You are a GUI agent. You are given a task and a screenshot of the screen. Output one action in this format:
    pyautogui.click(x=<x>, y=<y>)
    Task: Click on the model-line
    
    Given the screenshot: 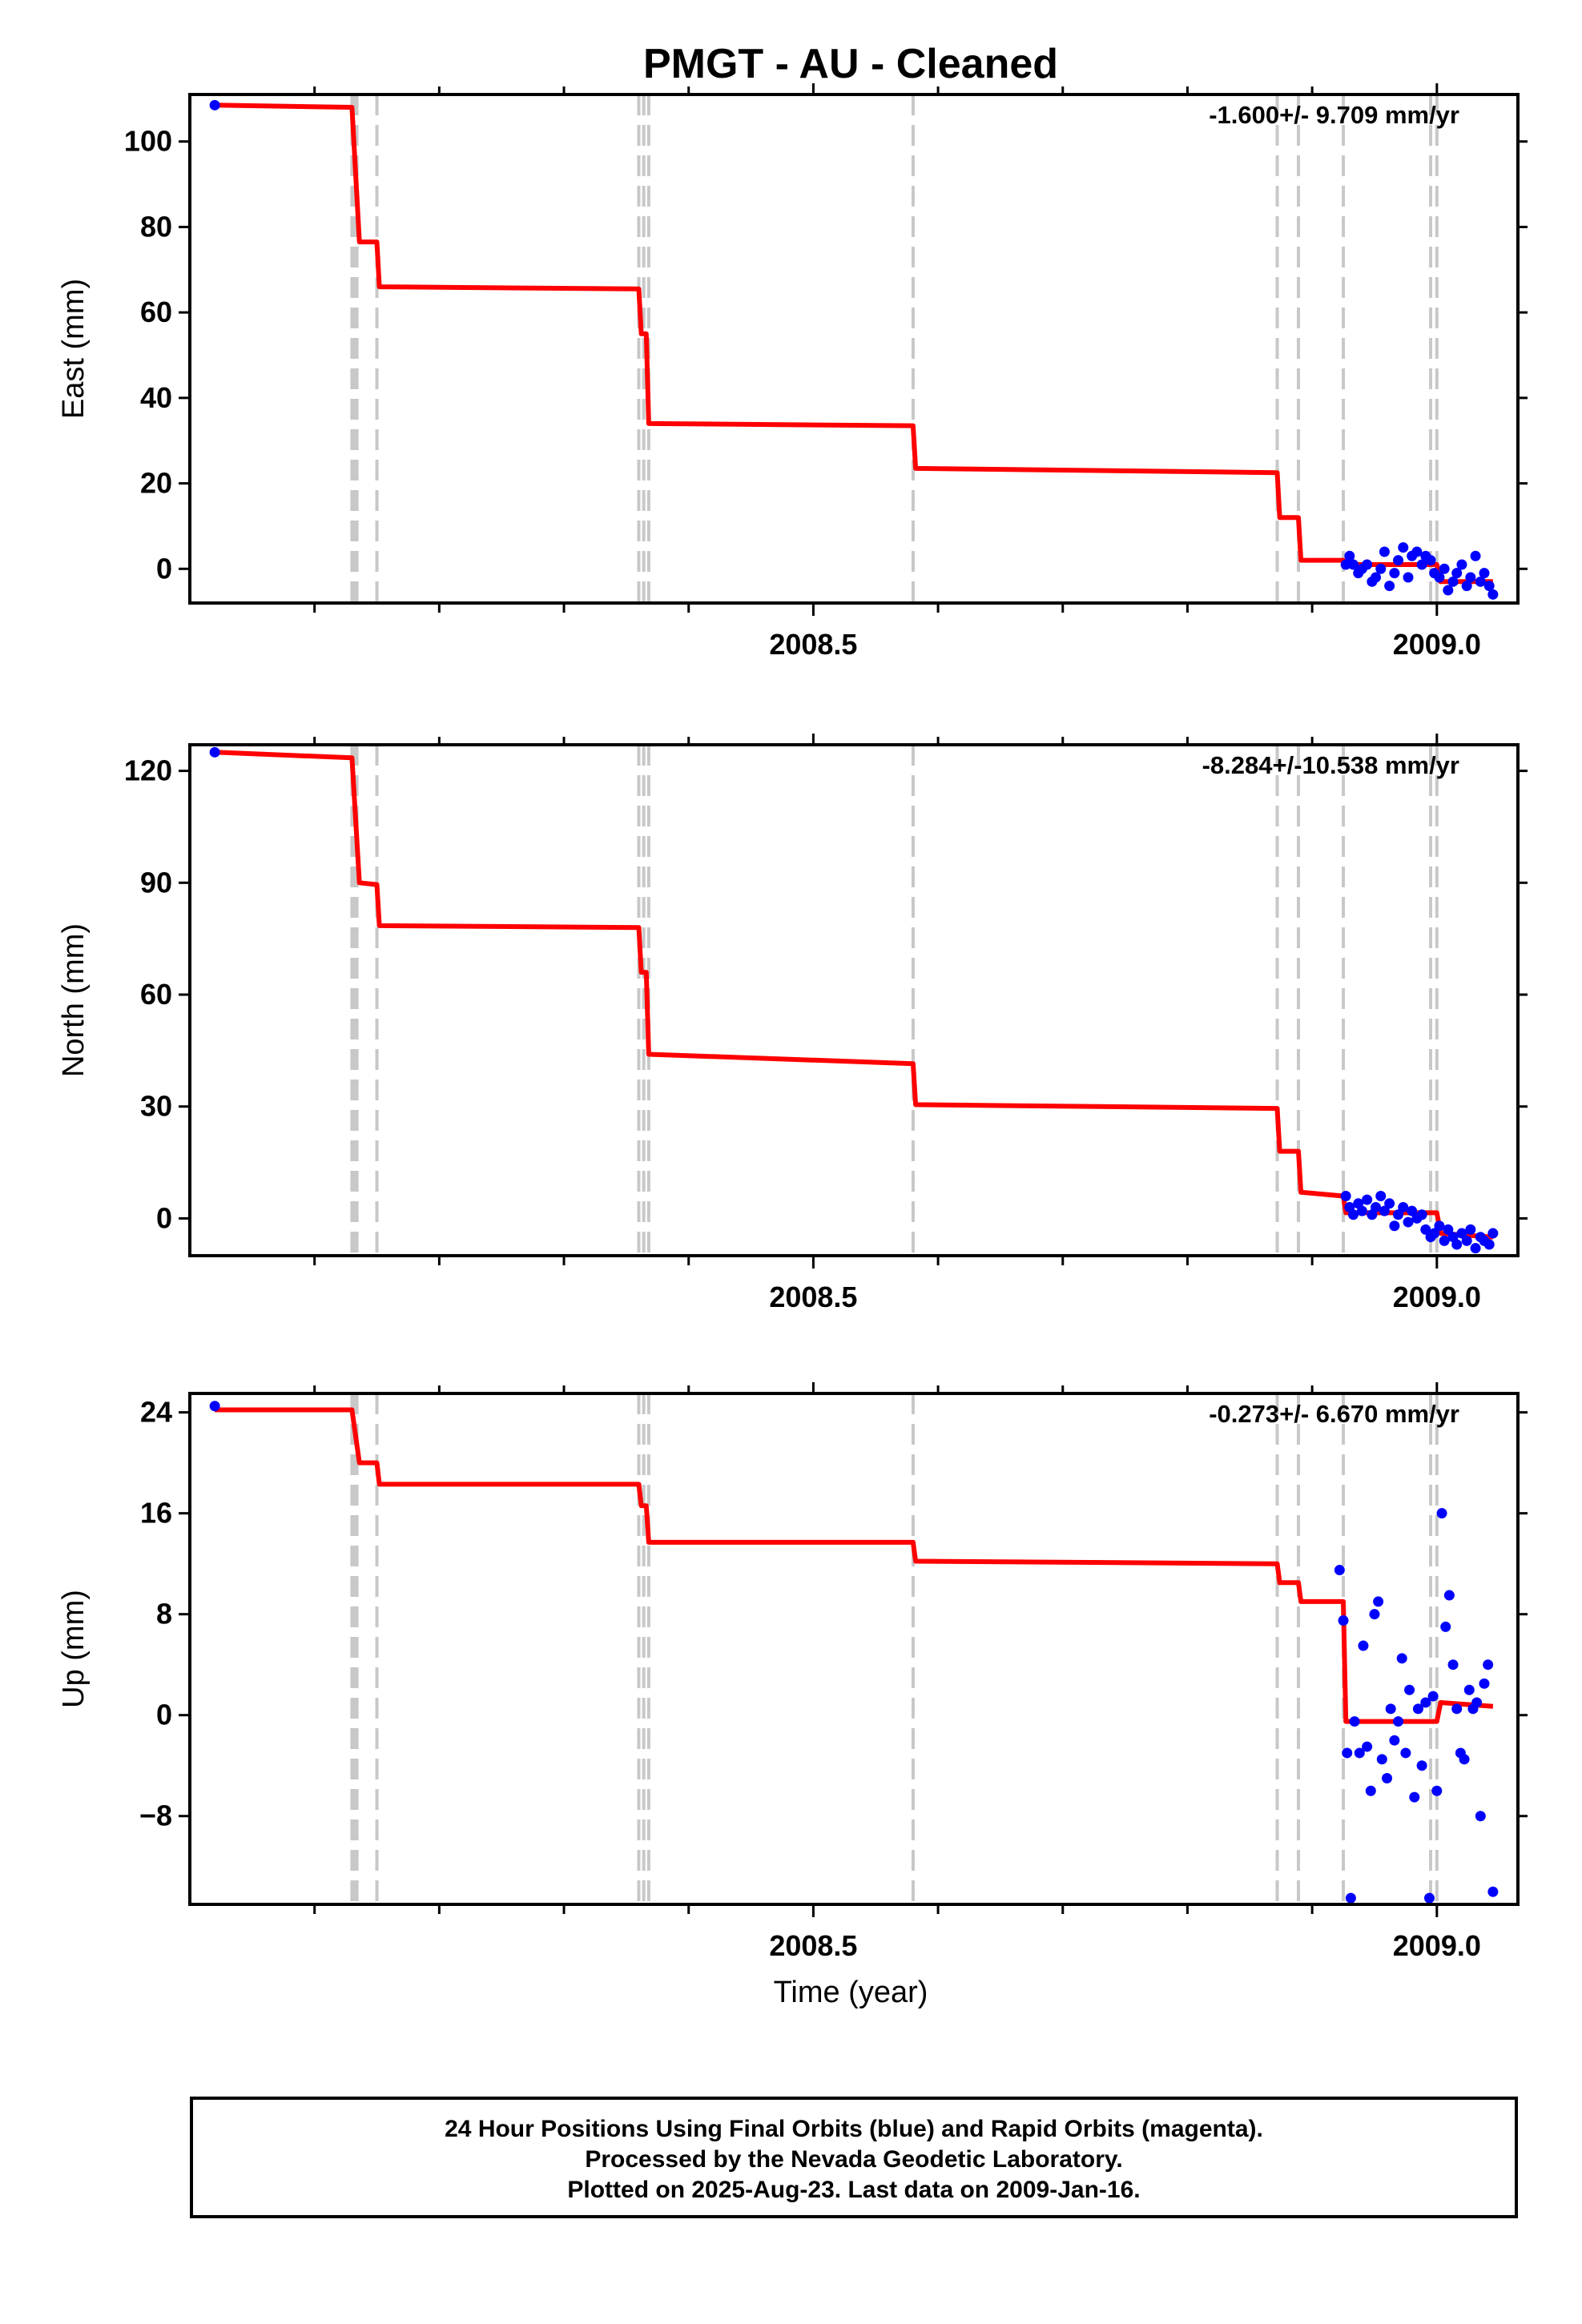 What is the action you would take?
    pyautogui.click(x=854, y=1565)
    